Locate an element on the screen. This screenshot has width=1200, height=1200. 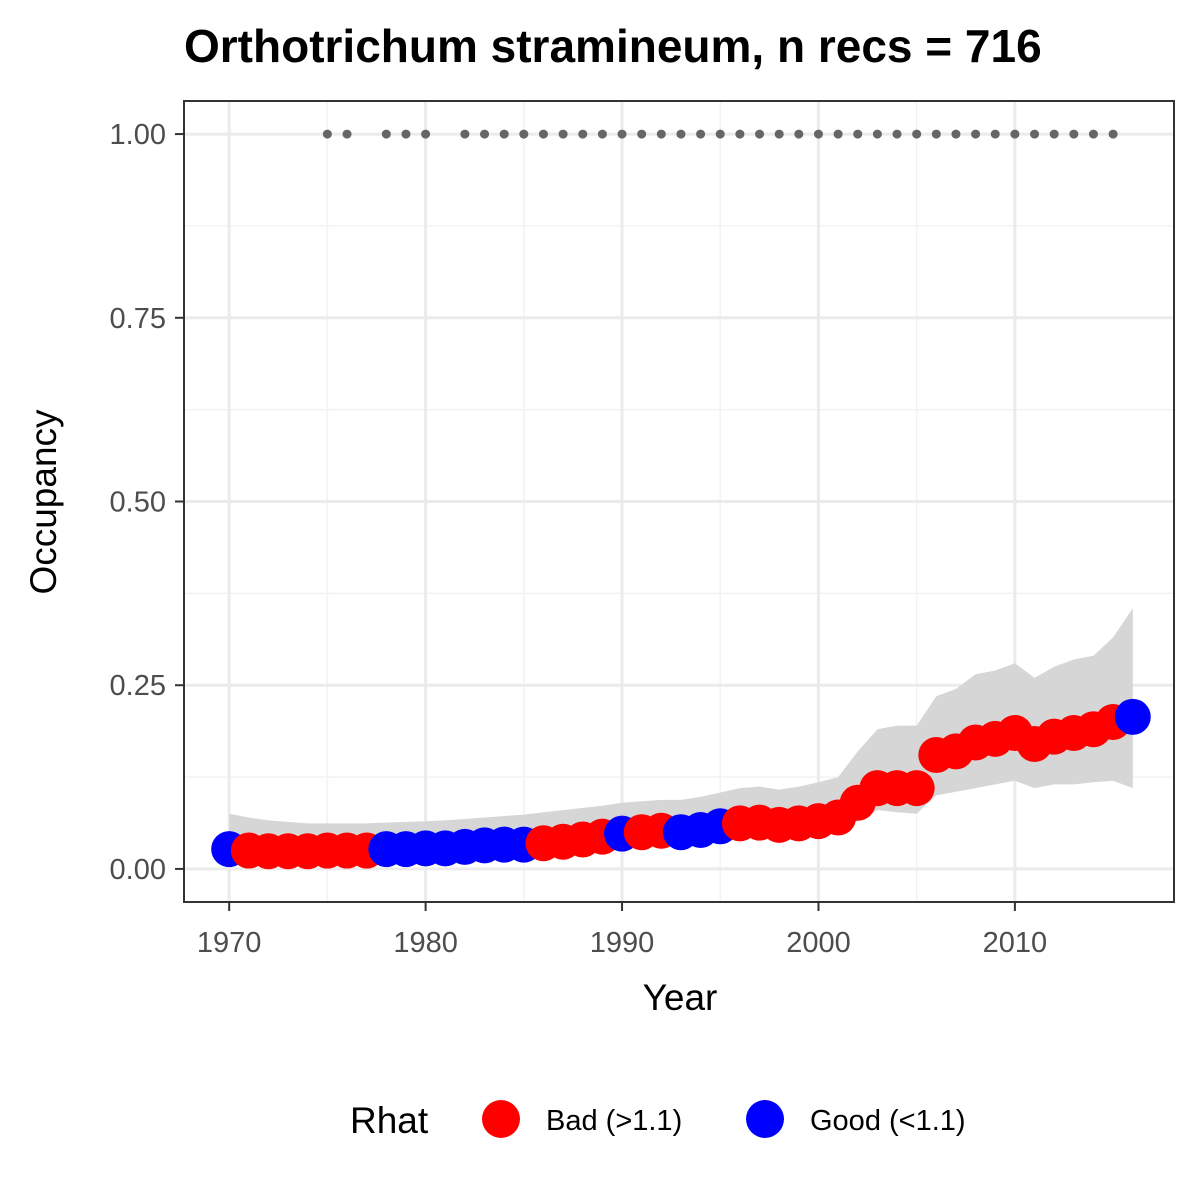
y-axis-title: Occupancy is located at coordinates (43, 502).